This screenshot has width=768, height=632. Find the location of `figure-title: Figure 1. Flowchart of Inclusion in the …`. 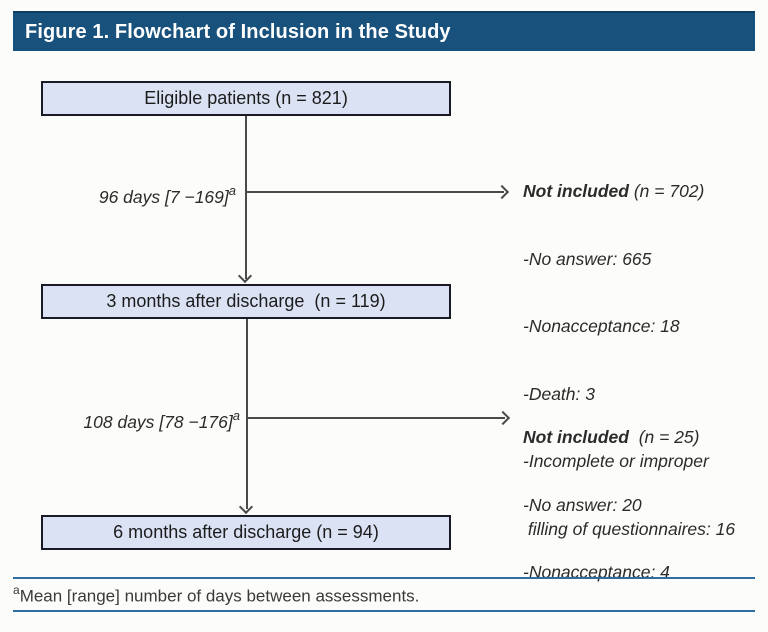

figure-title: Figure 1. Flowchart of Inclusion in the … is located at coordinates (238, 31).